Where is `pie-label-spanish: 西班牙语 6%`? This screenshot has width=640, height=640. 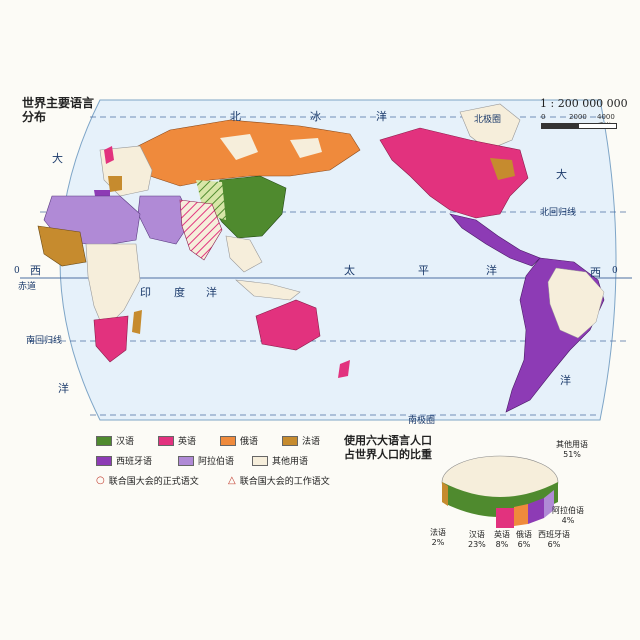
pie-label-spanish: 西班牙语 6% is located at coordinates (554, 539).